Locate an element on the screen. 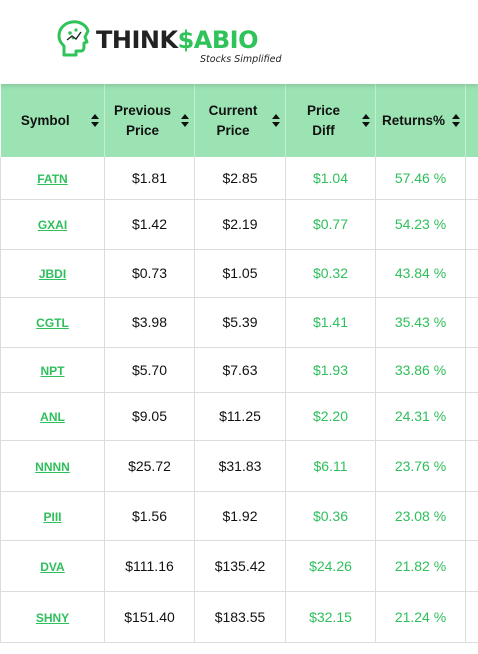 Image resolution: width=478 pixels, height=654 pixels. table-row: CGTL $3.98 $5.39 $1.41 35.43 % is located at coordinates (239, 322).